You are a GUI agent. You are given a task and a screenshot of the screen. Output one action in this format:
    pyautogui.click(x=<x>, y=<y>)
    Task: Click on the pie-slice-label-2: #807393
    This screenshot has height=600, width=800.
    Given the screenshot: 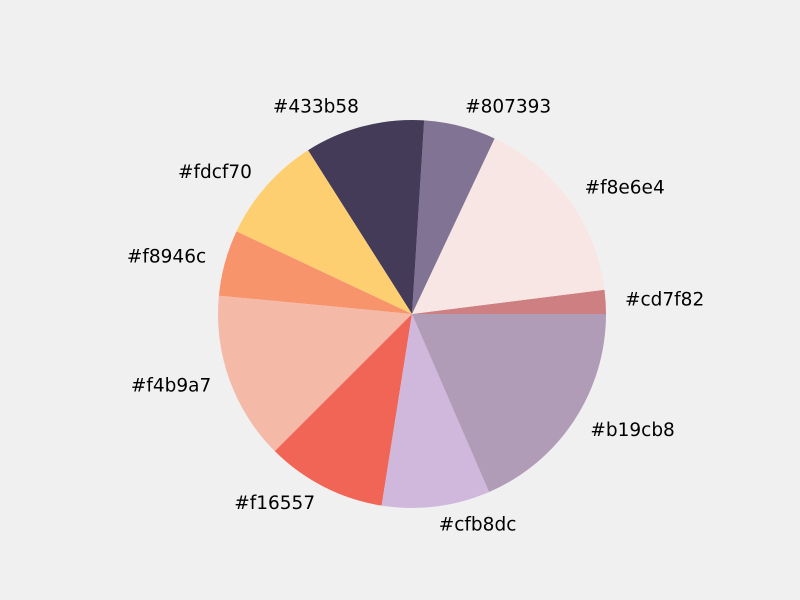 What is the action you would take?
    pyautogui.click(x=508, y=106)
    